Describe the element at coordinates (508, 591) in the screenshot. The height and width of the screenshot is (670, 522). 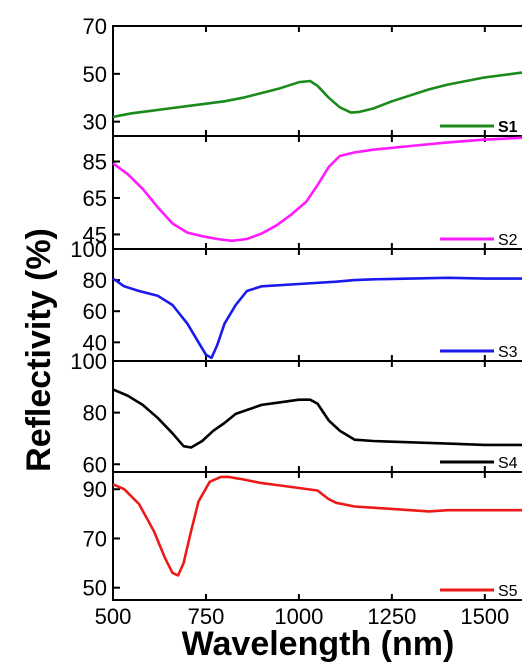
I see `legend-label: S5` at that location.